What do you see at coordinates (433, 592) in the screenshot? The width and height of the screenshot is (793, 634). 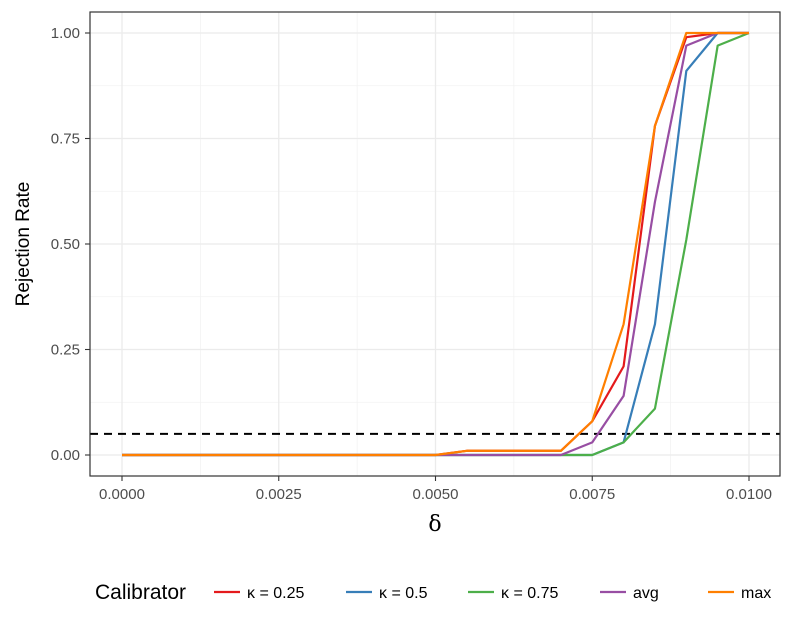 I see `legend: Calibrator κ = 0.25 κ = 0.5 κ = 0.75 avg max` at bounding box center [433, 592].